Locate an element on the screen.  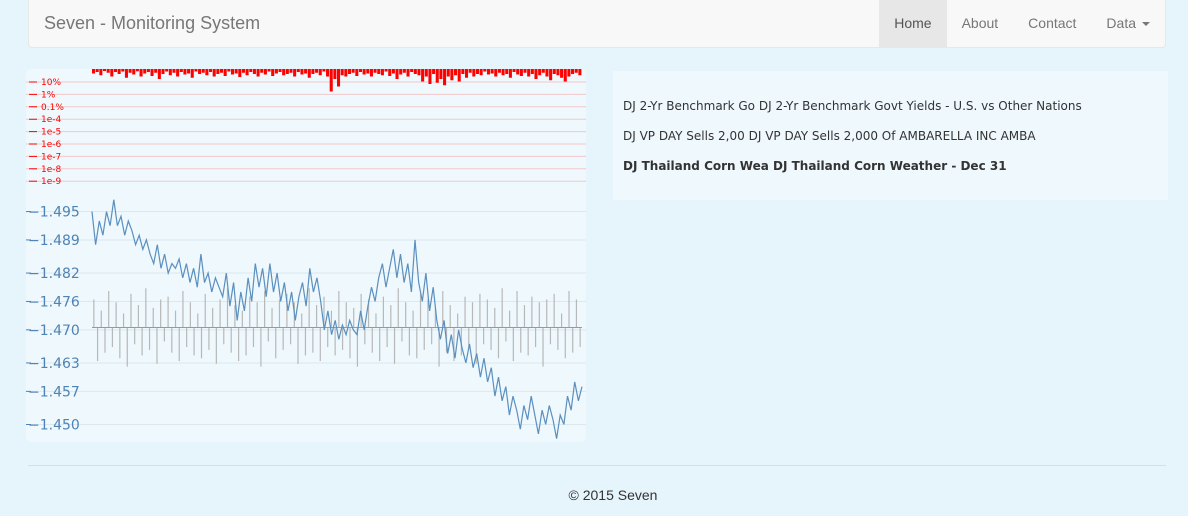
nav-menu: Home About Contact Data is located at coordinates (1022, 23).